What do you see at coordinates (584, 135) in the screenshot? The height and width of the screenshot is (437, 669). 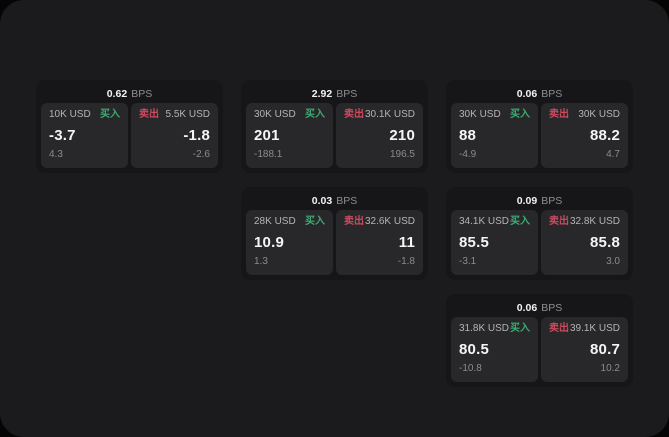 I see `sell-panel: 卖出 30K USD 88.2 4.7` at bounding box center [584, 135].